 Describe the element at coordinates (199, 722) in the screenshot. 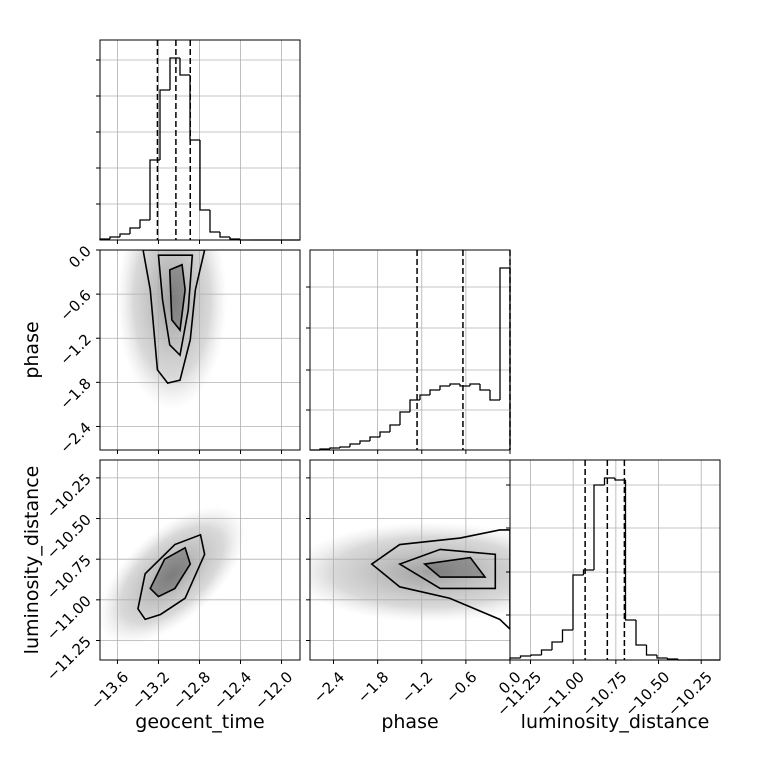

I see `x-axis-label: geocent_time` at that location.